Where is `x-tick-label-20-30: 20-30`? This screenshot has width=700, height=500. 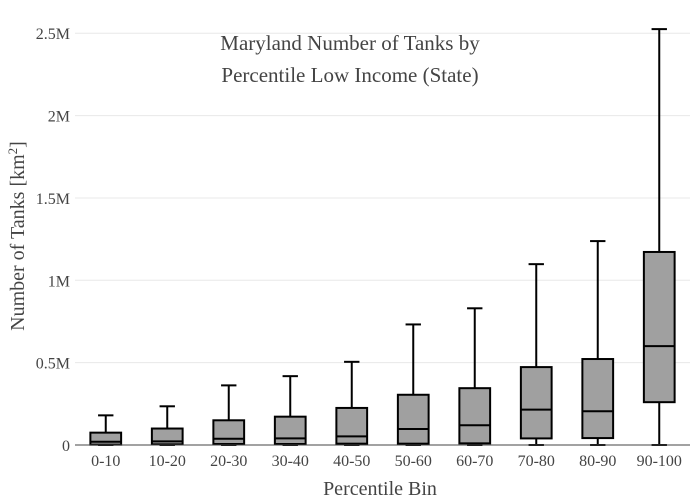 x-tick-label-20-30: 20-30 is located at coordinates (228, 461).